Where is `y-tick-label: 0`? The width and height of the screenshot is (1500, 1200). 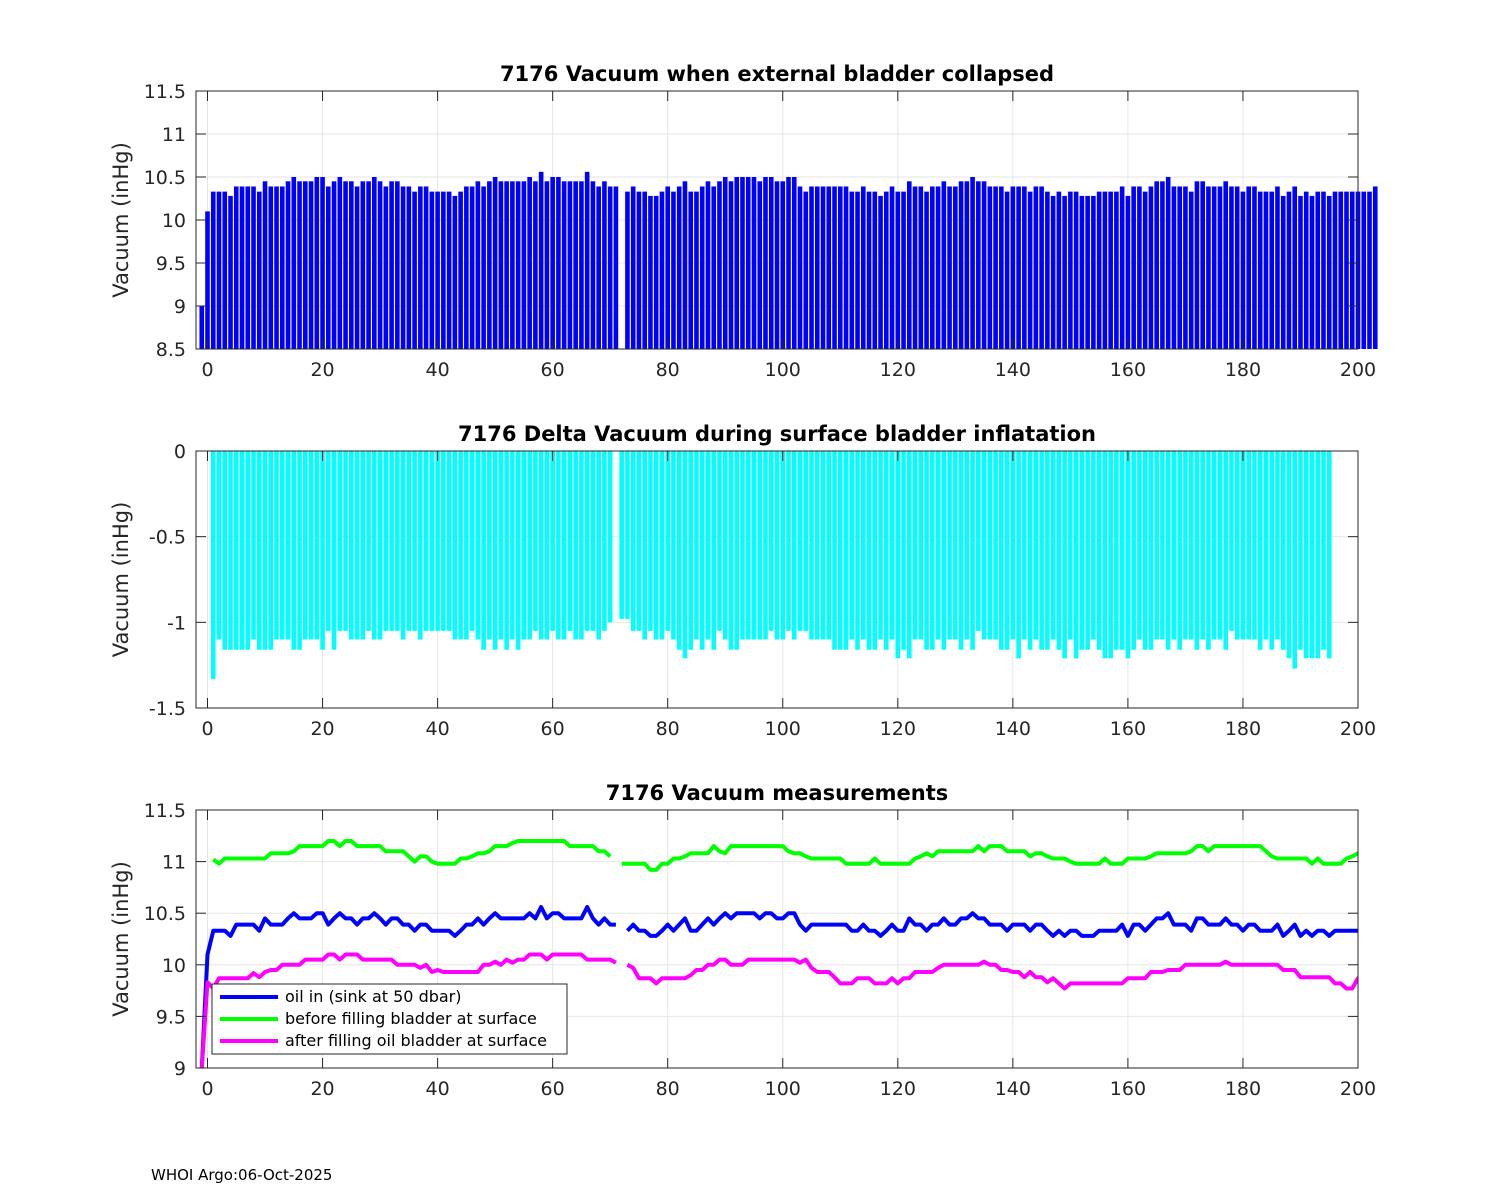
y-tick-label: 0 is located at coordinates (180, 452).